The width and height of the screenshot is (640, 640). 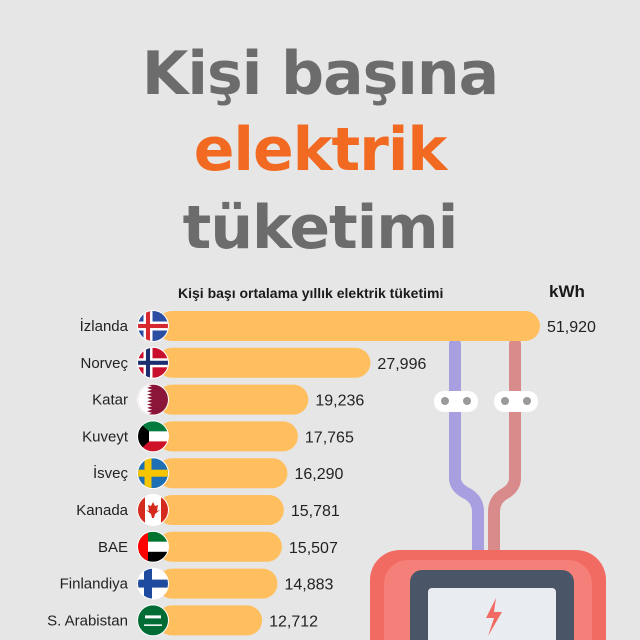 What do you see at coordinates (486, 452) in the screenshot?
I see `wires-illustration` at bounding box center [486, 452].